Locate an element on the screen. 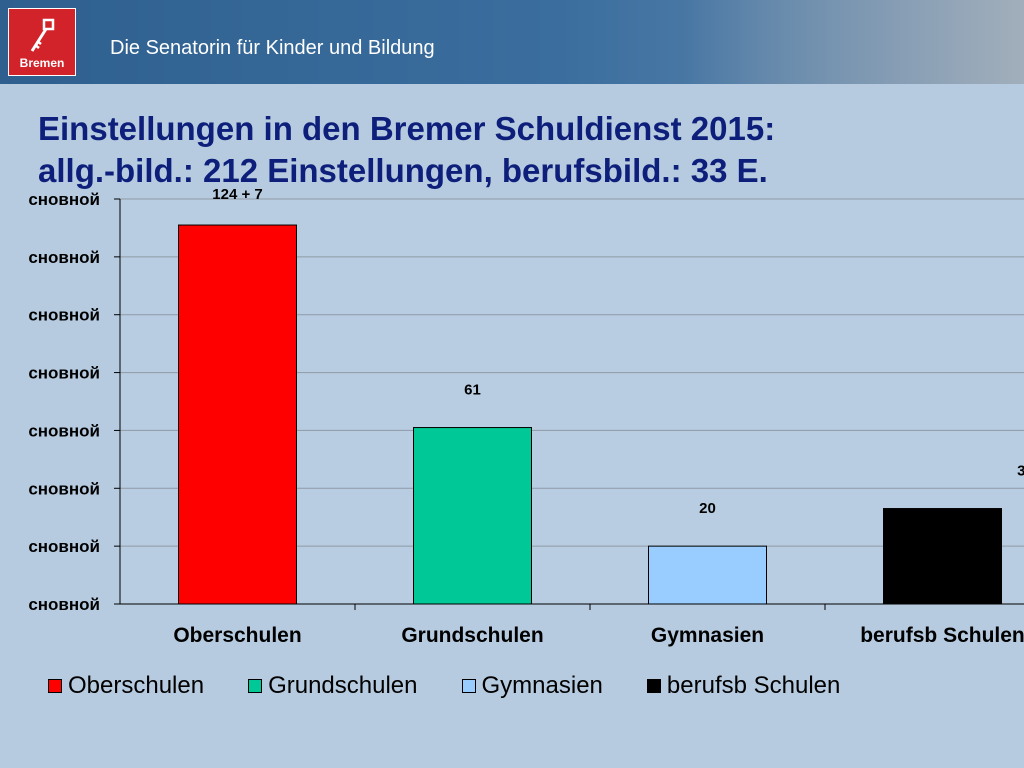  header-graduates-photo is located at coordinates (854, 42).